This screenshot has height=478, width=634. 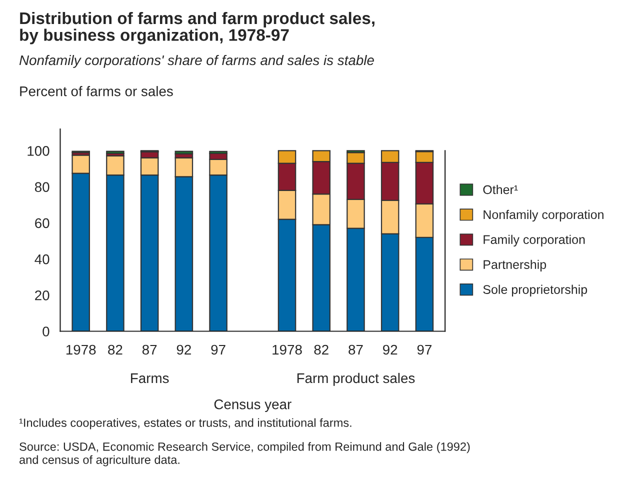 I want to click on legend-label: Sole proprietorship, so click(x=535, y=290).